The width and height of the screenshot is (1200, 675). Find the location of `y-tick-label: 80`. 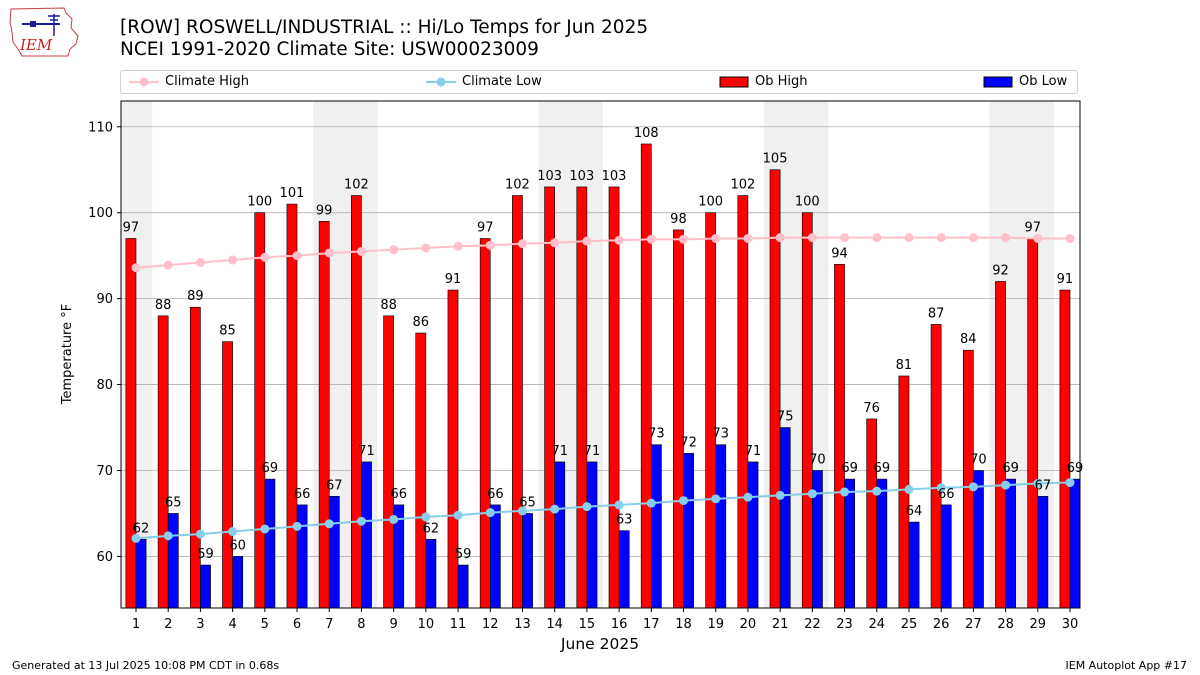

y-tick-label: 80 is located at coordinates (104, 385).